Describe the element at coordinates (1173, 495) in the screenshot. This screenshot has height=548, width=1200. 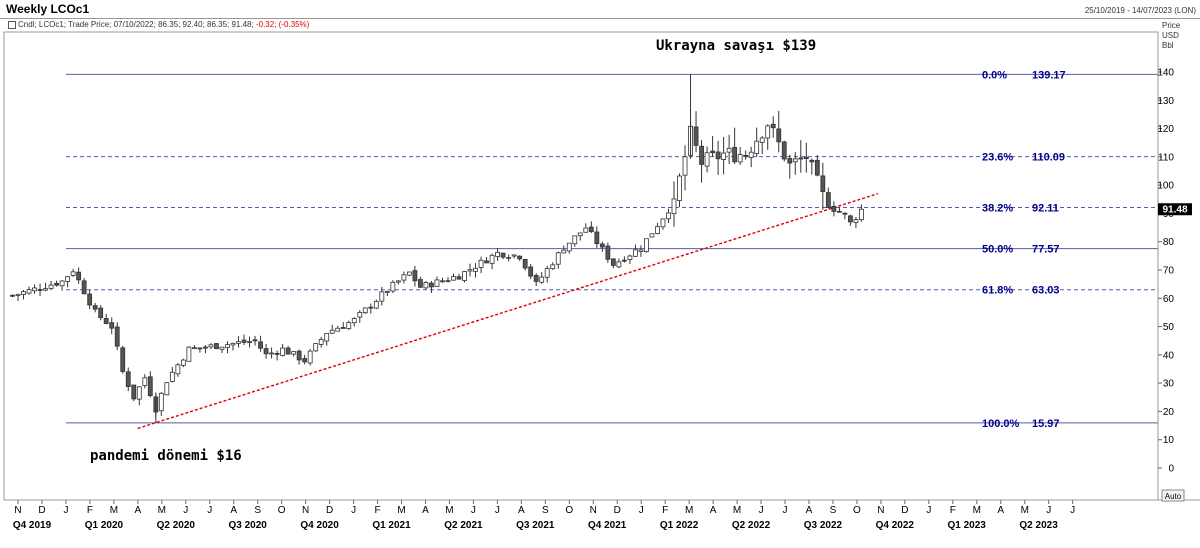
I see `auto-scale-button` at that location.